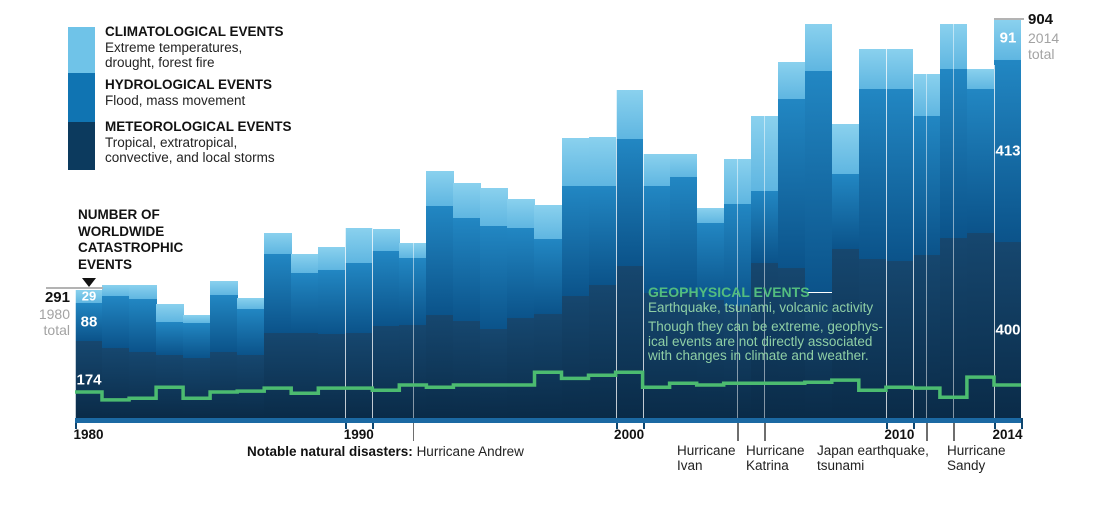 The image size is (1098, 510). I want to click on legend-title: METEOROLOGICAL EVENTS, so click(198, 126).